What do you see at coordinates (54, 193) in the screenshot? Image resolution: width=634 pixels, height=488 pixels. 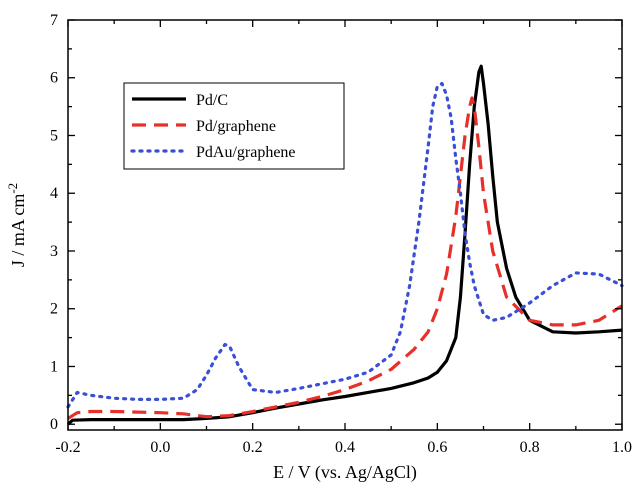 I see `y-tick-label: 4` at bounding box center [54, 193].